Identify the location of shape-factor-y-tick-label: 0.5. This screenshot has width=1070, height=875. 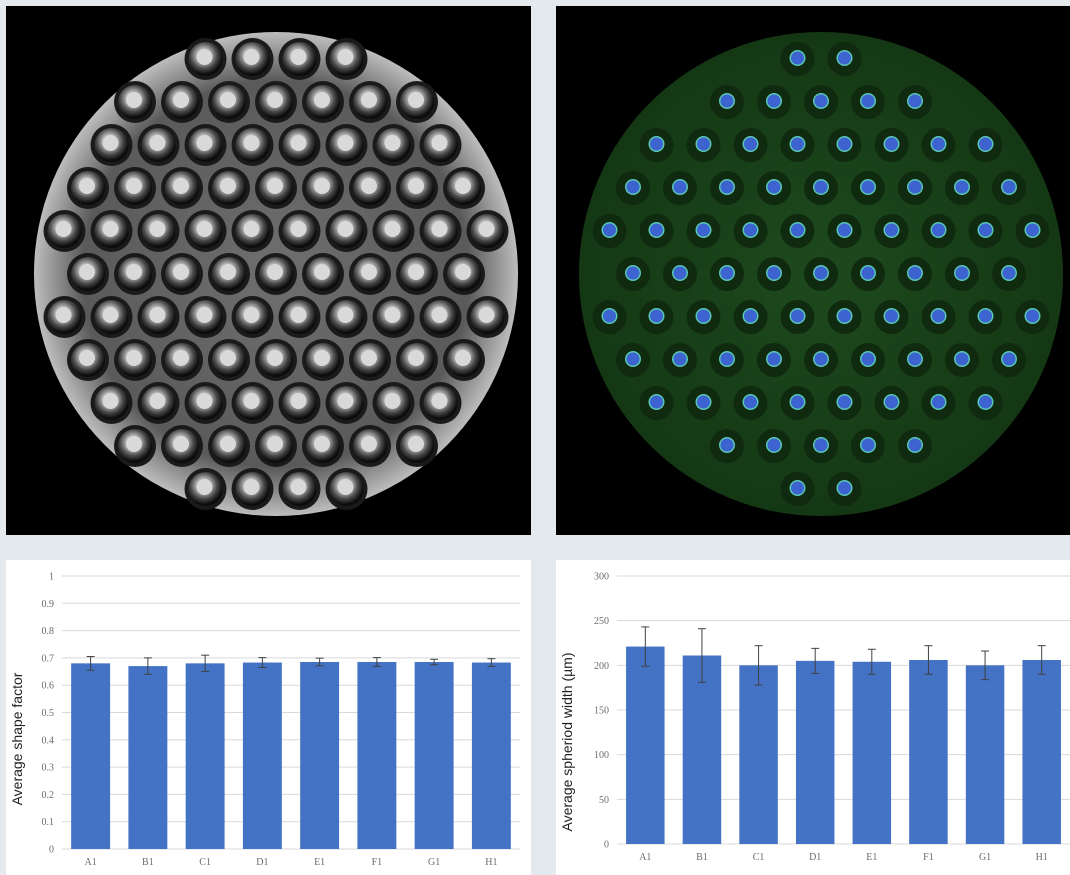
(48, 713).